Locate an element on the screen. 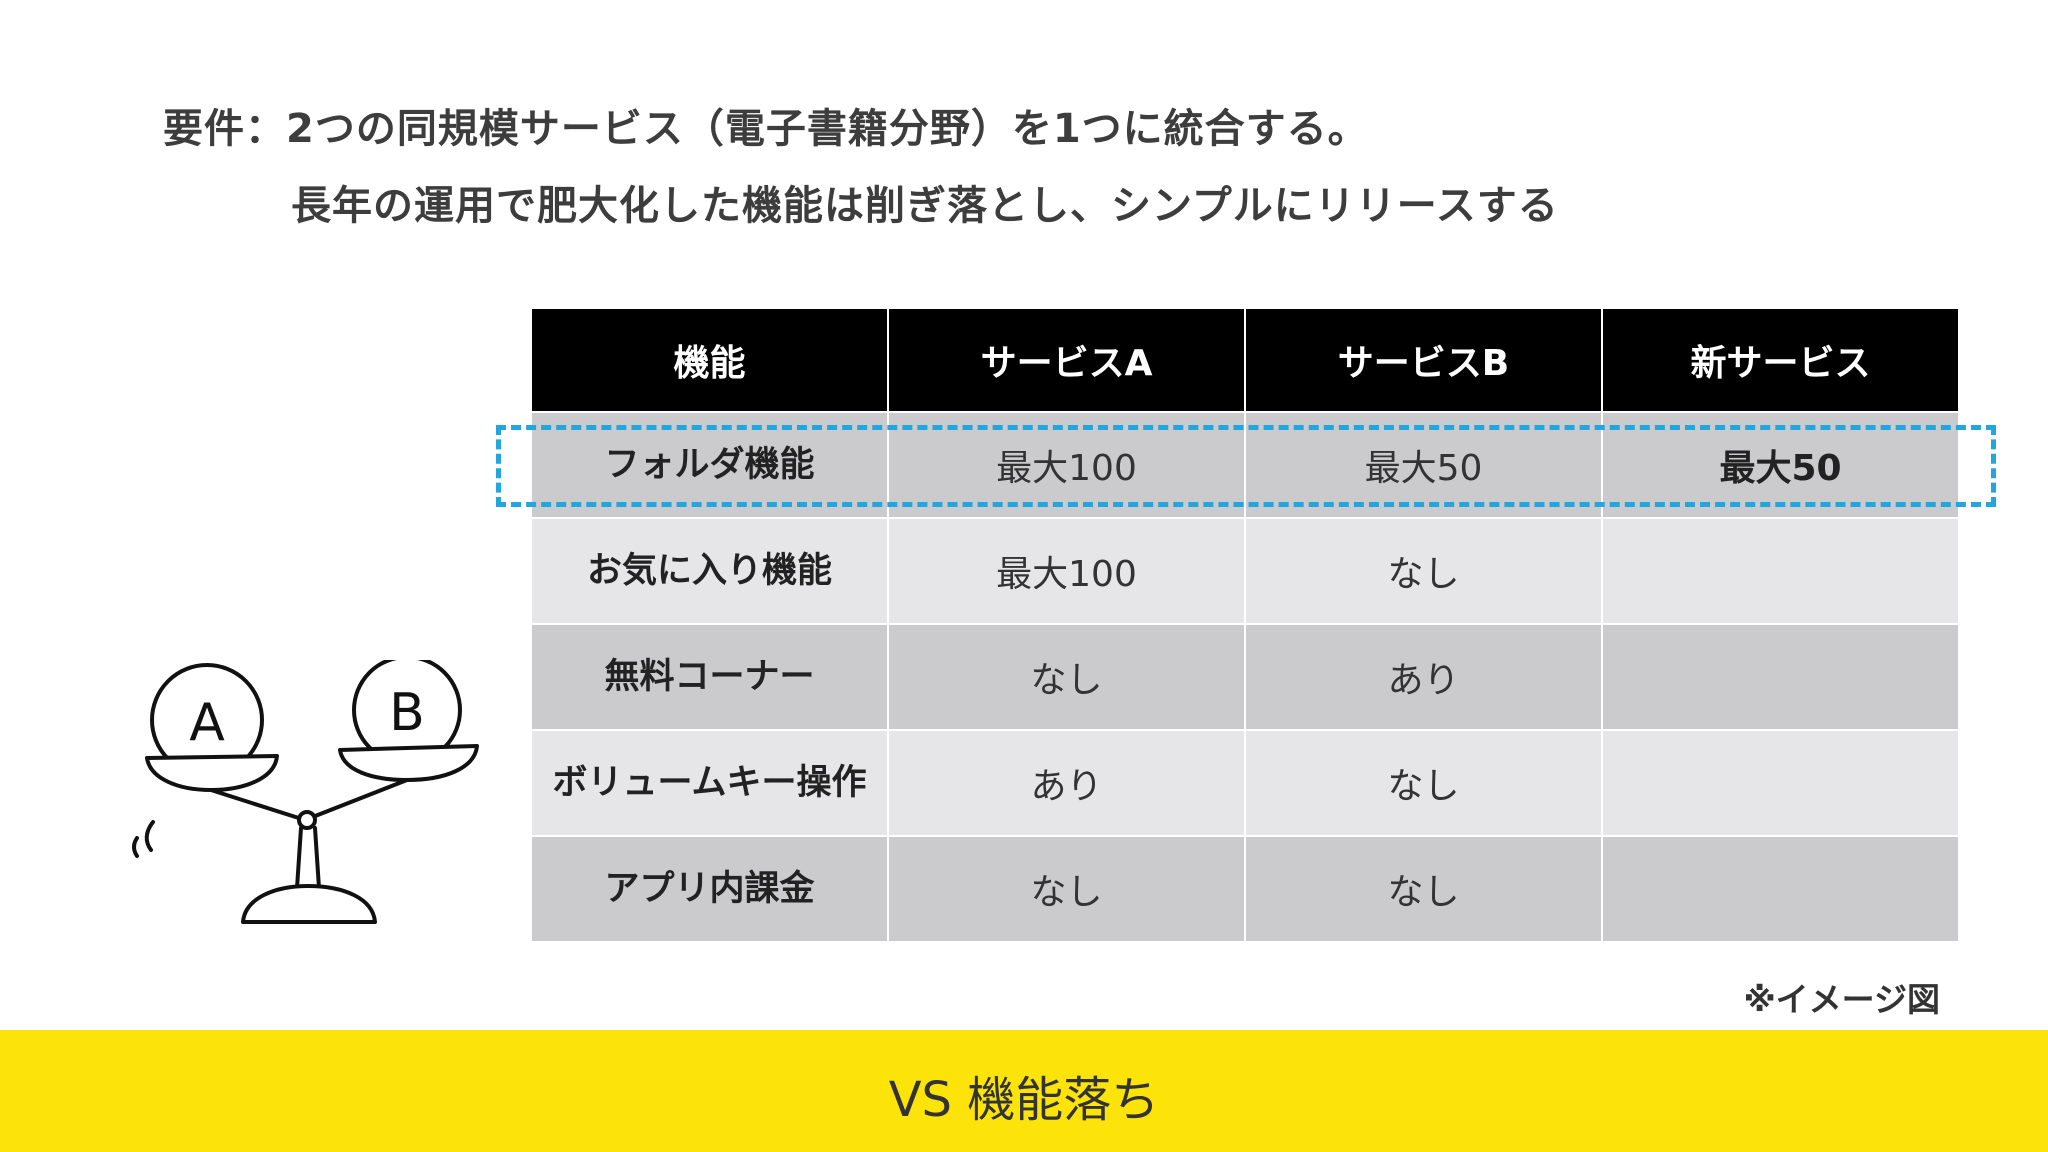  row-service-a-value: あり is located at coordinates (1066, 783).